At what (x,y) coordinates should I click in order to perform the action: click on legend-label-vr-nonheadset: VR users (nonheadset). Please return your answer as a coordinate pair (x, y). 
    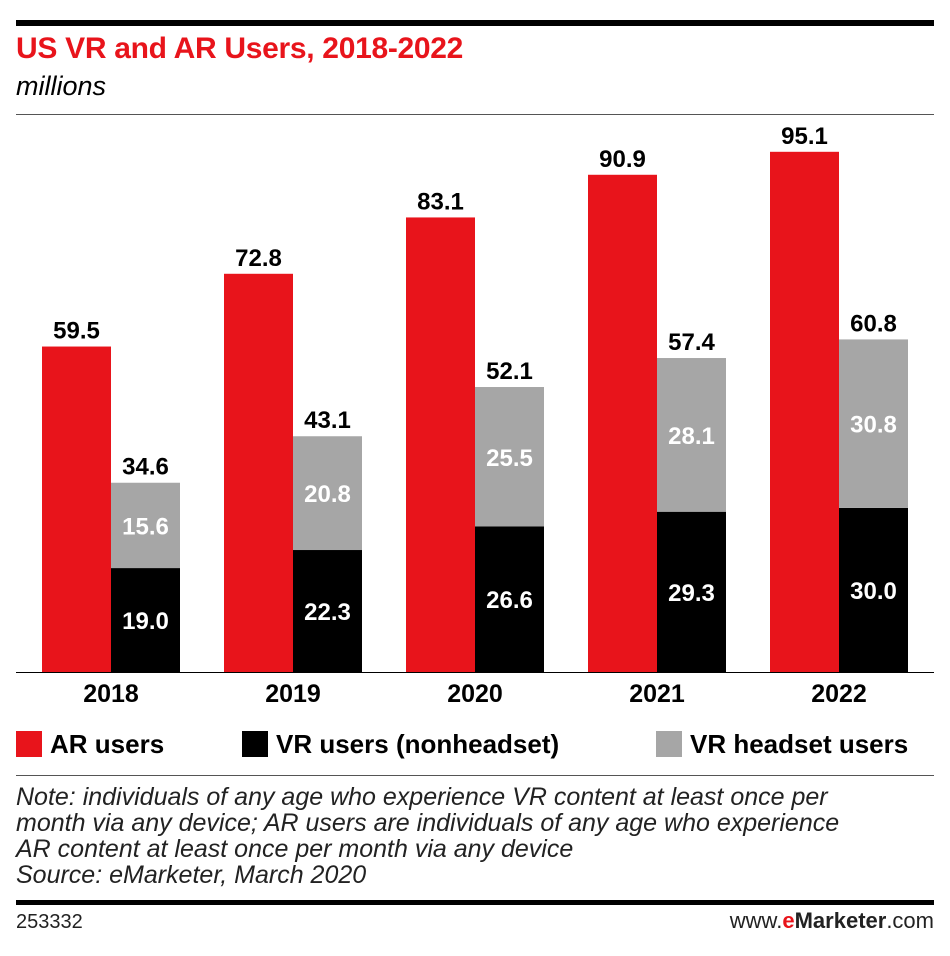
    Looking at the image, I should click on (418, 743).